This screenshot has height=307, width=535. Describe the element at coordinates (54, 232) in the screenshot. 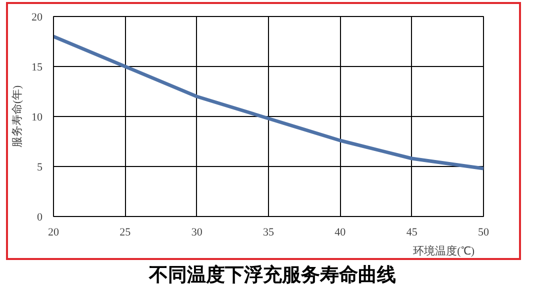

I see `x-tick-label: 20` at that location.